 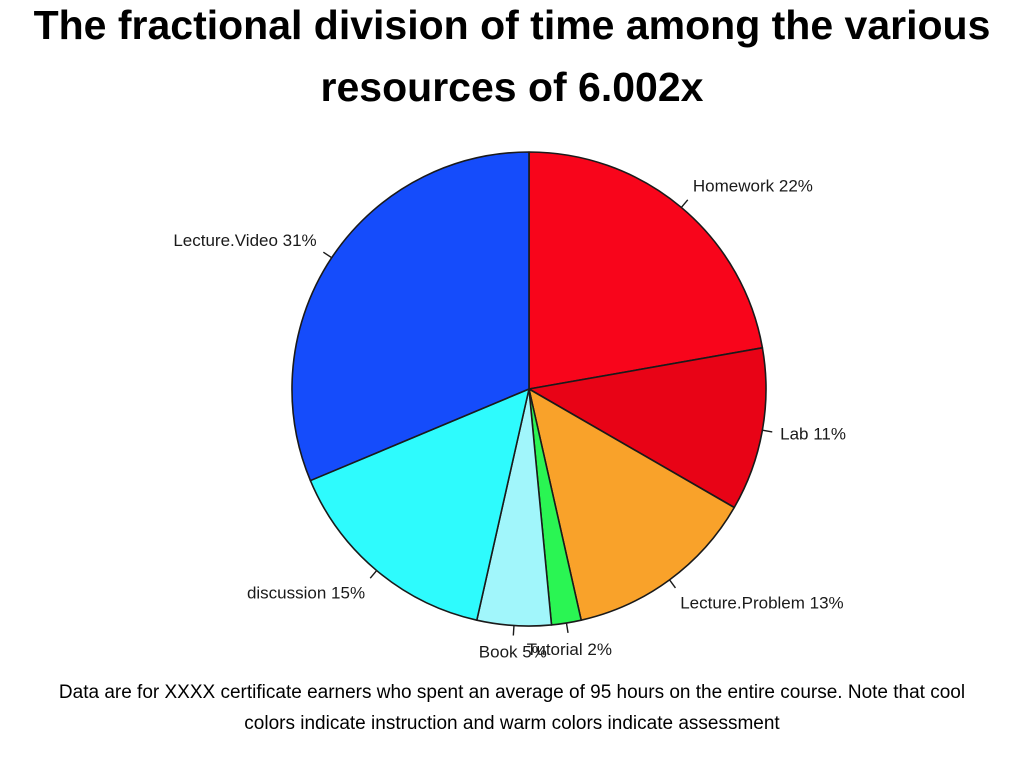 I want to click on pie-label-book: Book 5%, so click(x=513, y=651).